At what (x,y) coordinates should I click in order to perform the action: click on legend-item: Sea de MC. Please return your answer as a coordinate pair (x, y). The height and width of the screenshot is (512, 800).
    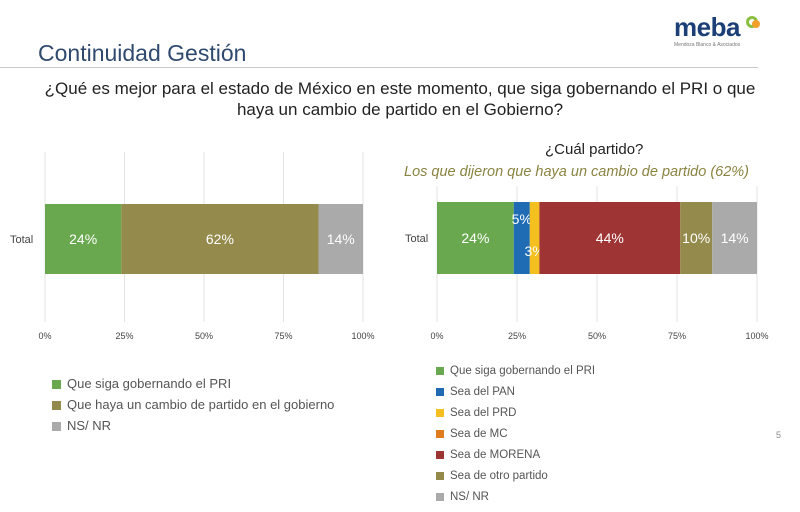
    Looking at the image, I should click on (523, 438).